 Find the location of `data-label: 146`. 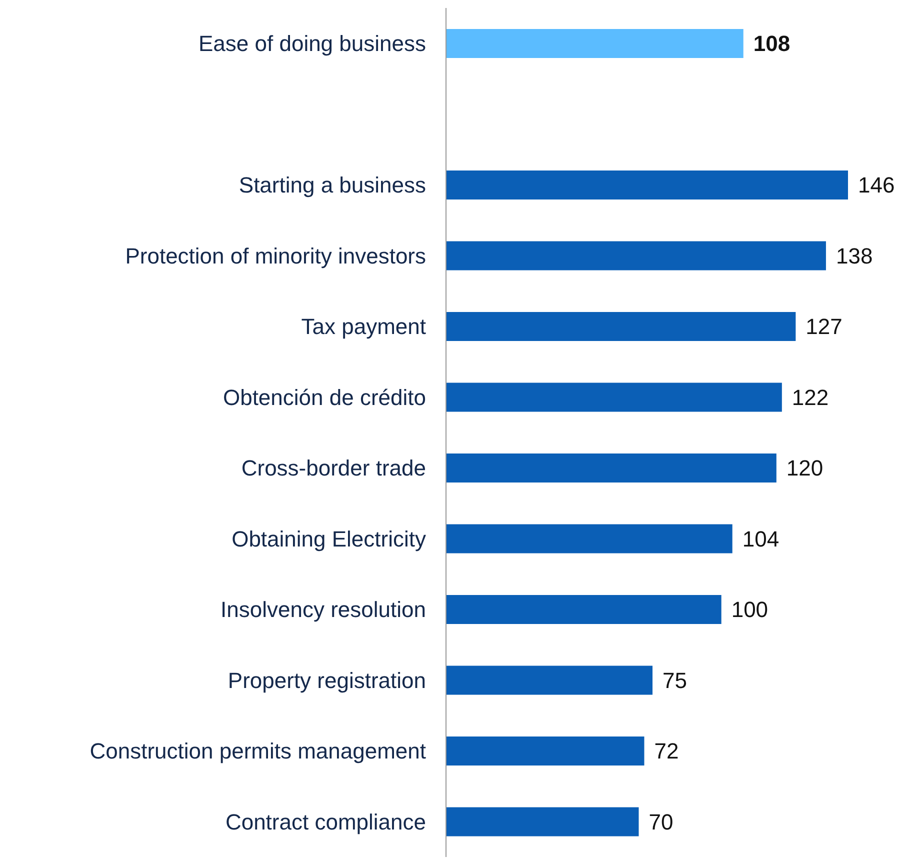

data-label: 146 is located at coordinates (876, 185).